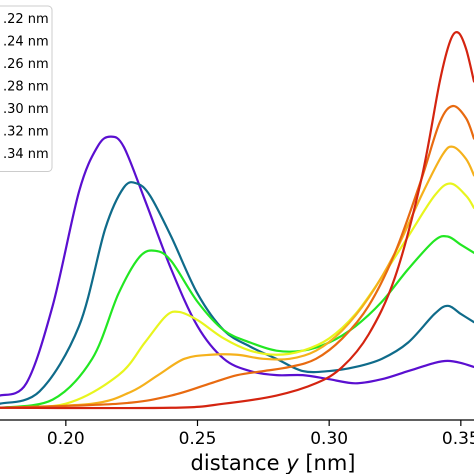 Image resolution: width=474 pixels, height=474 pixels. Describe the element at coordinates (26, 64) in the screenshot. I see `legend-label: .26 nm` at that location.